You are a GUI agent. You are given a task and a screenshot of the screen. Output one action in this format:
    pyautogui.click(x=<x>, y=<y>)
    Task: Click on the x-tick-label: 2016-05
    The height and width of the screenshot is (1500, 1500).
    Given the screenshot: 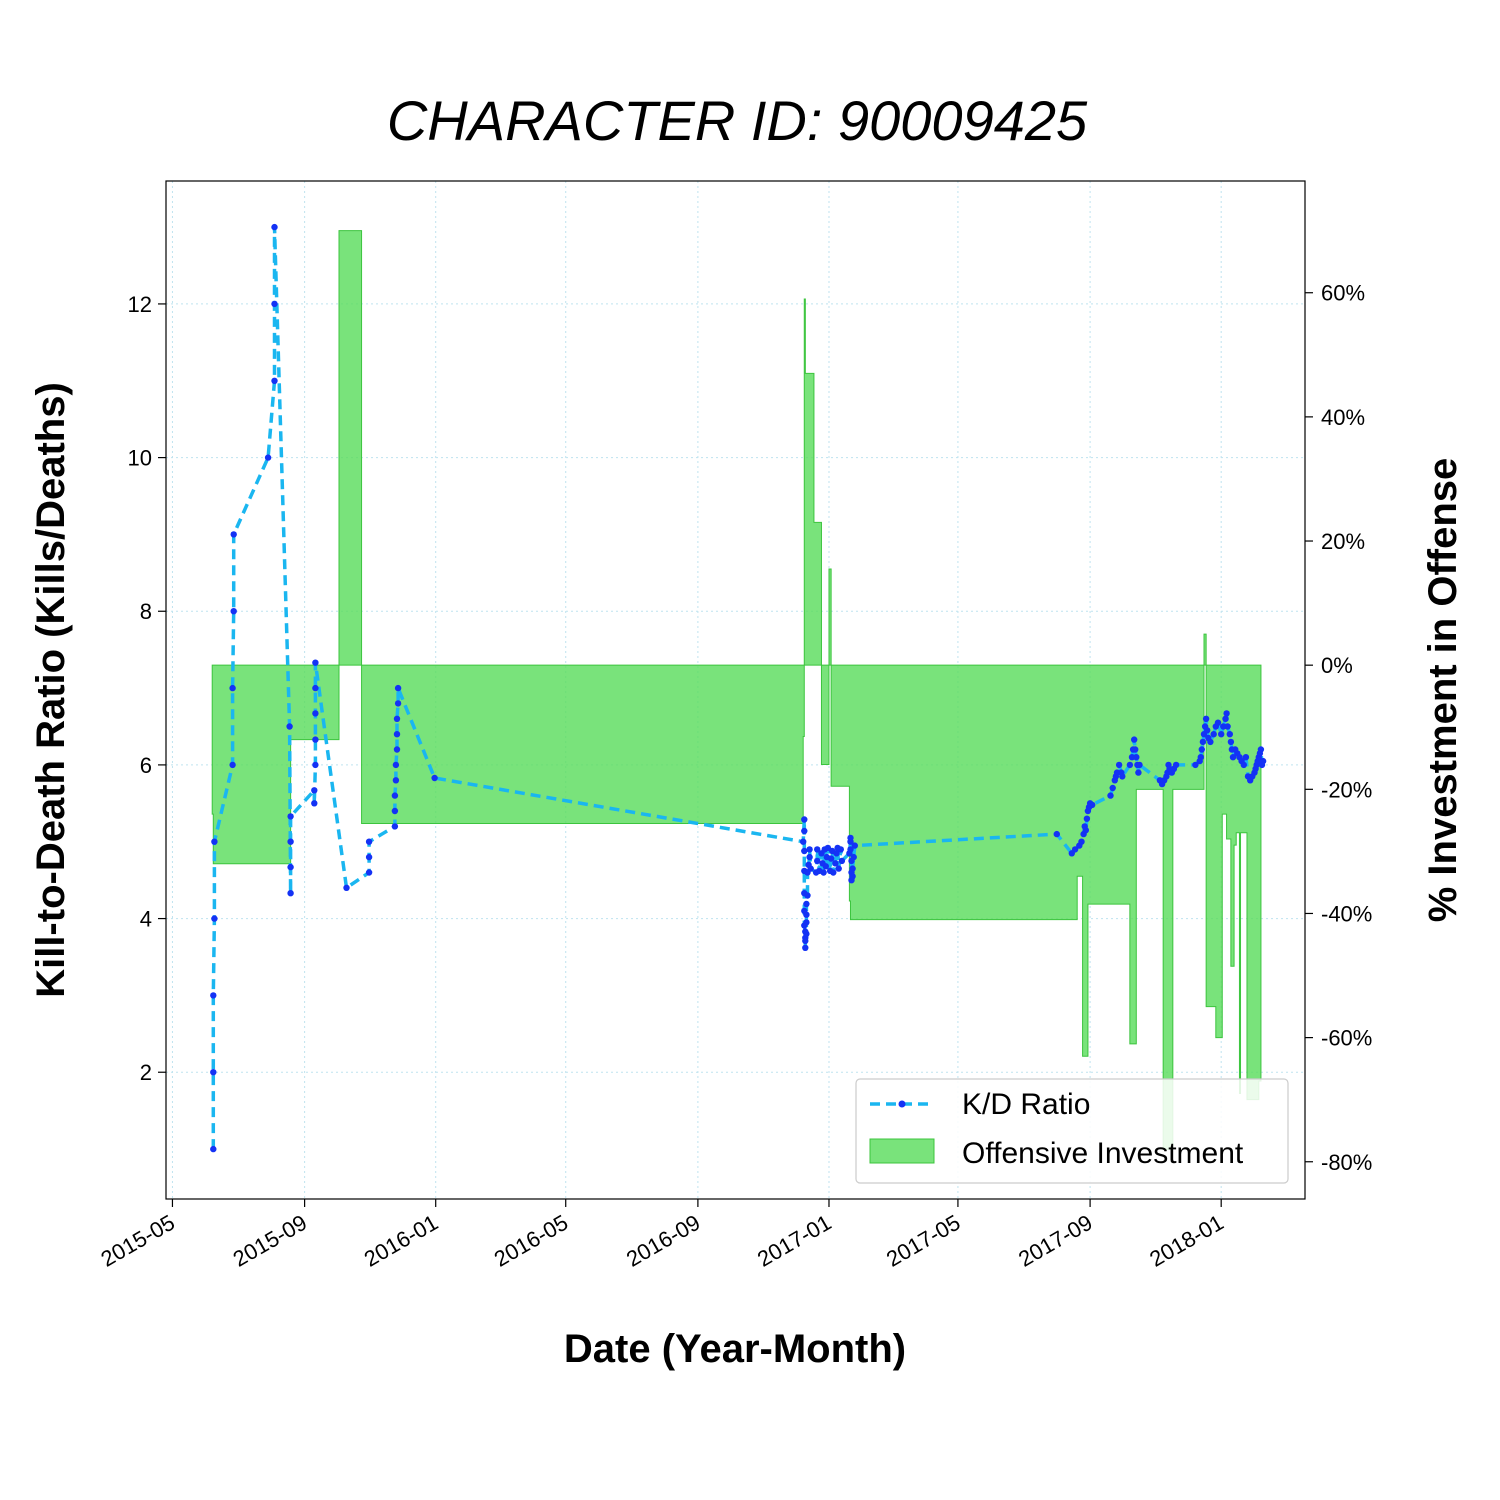 What is the action you would take?
    pyautogui.click(x=531, y=1241)
    